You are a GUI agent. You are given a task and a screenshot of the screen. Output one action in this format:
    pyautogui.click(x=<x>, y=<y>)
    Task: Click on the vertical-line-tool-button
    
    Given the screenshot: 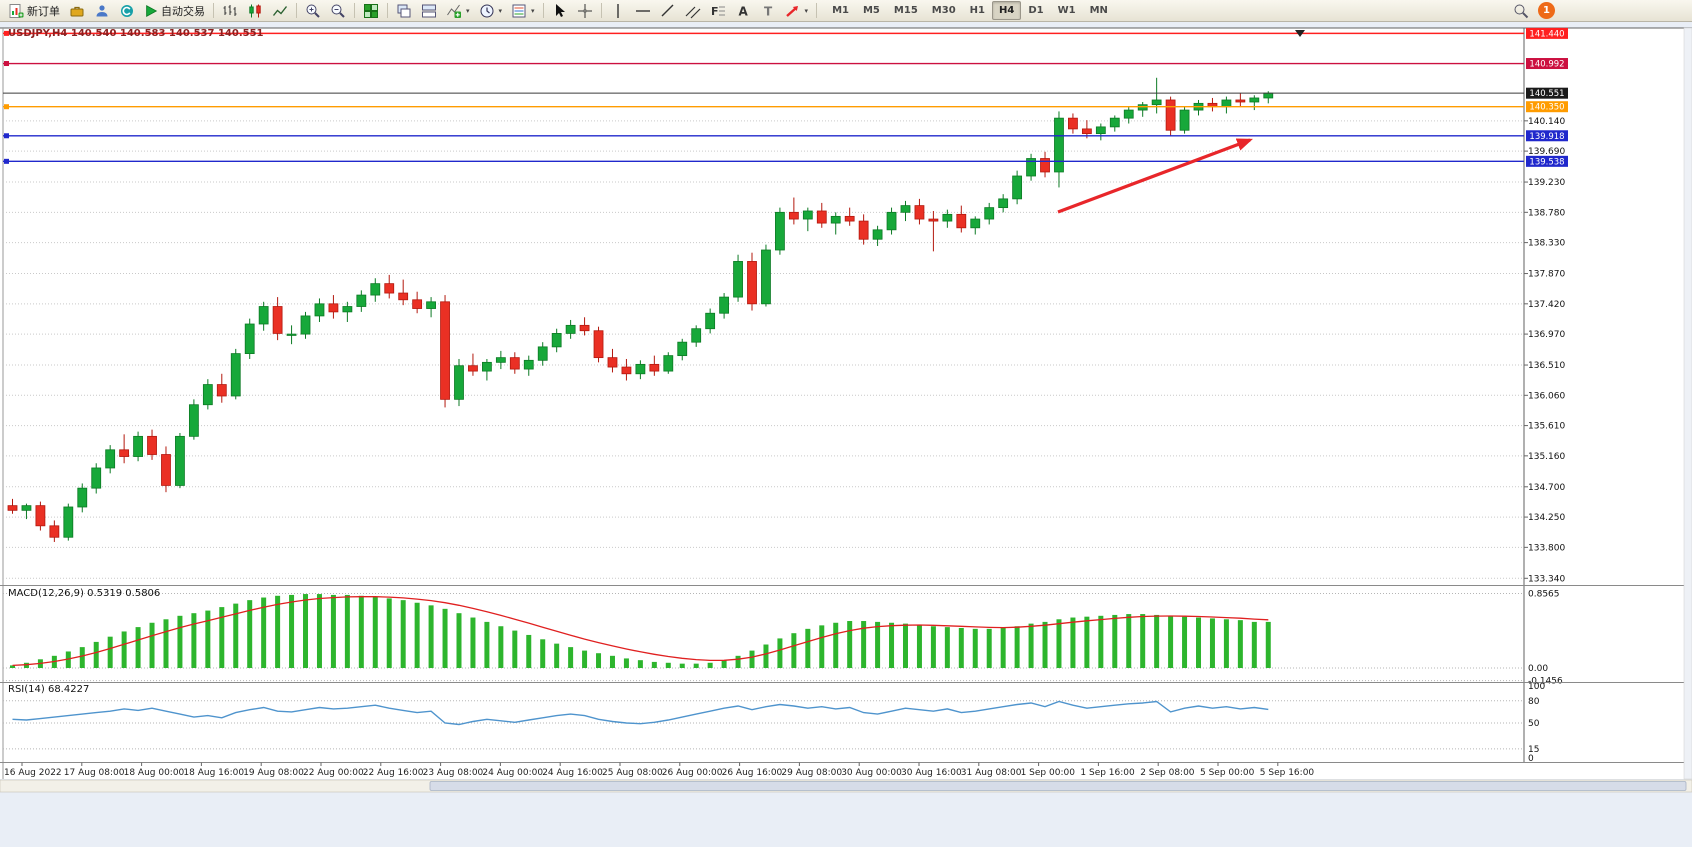 What is the action you would take?
    pyautogui.click(x=618, y=11)
    